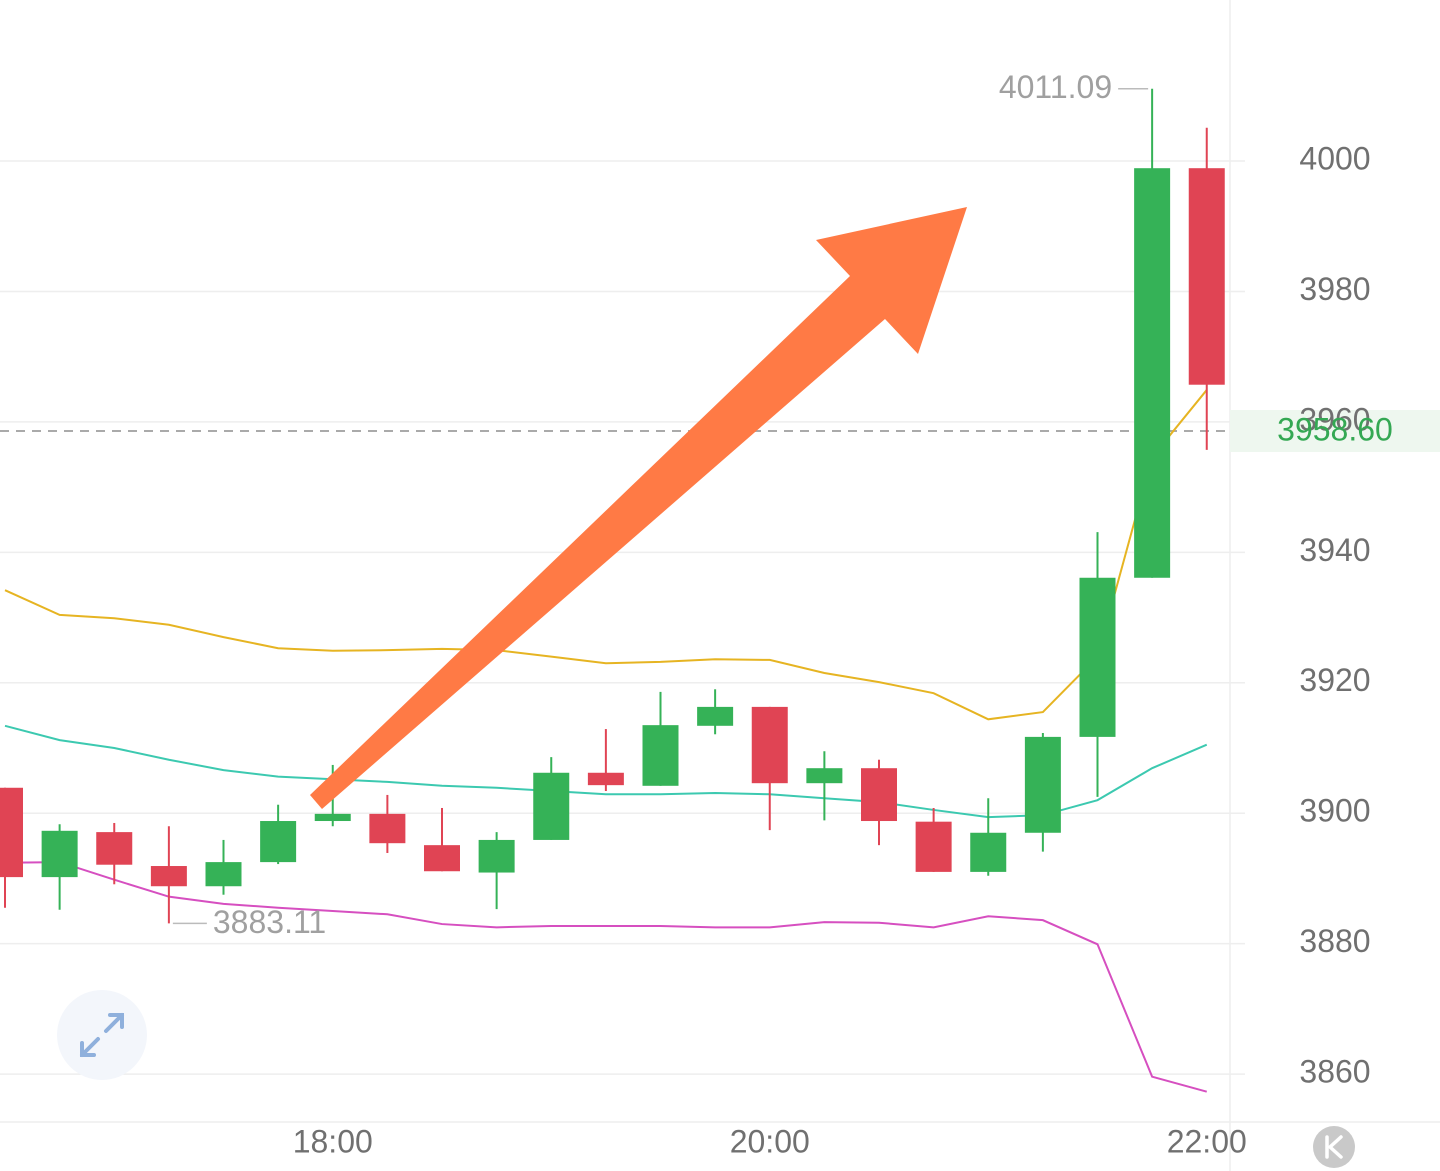 The image size is (1440, 1171). Describe the element at coordinates (102, 1035) in the screenshot. I see `expand-button` at that location.